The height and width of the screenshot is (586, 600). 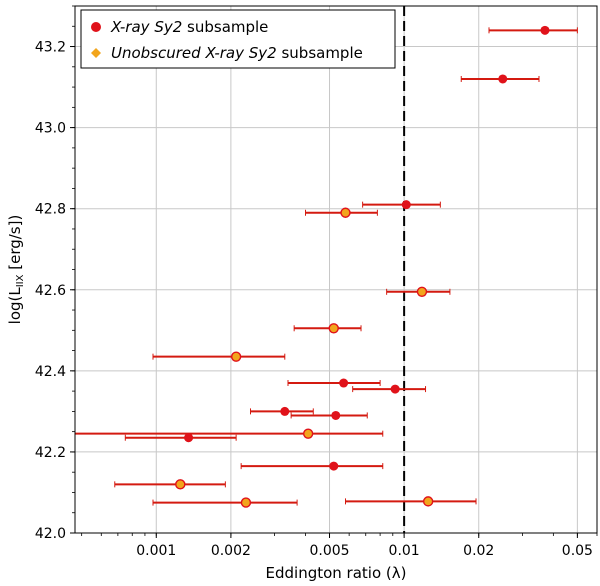 What do you see at coordinates (50, 291) in the screenshot?
I see `y-tick-label: 42.6` at bounding box center [50, 291].